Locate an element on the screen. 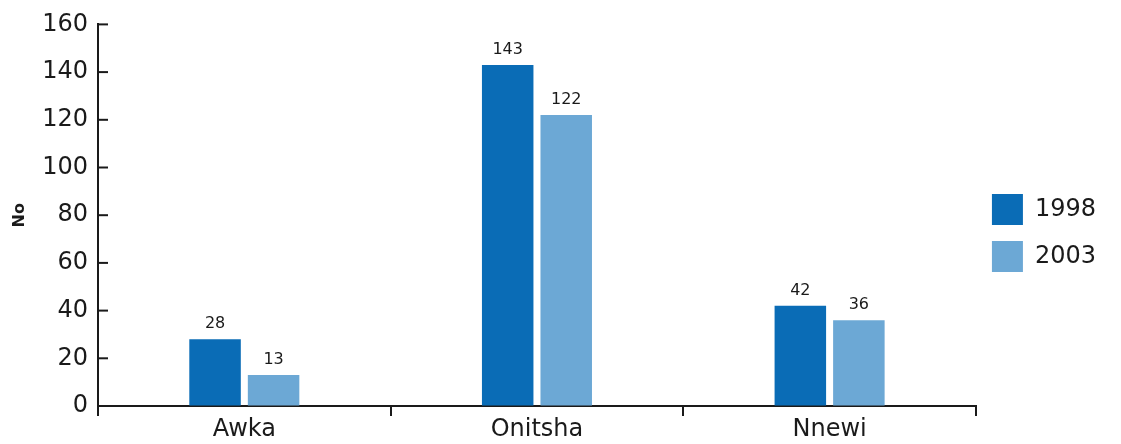 Image resolution: width=1121 pixels, height=444 pixels. y-tick-label: 80 is located at coordinates (72, 213).